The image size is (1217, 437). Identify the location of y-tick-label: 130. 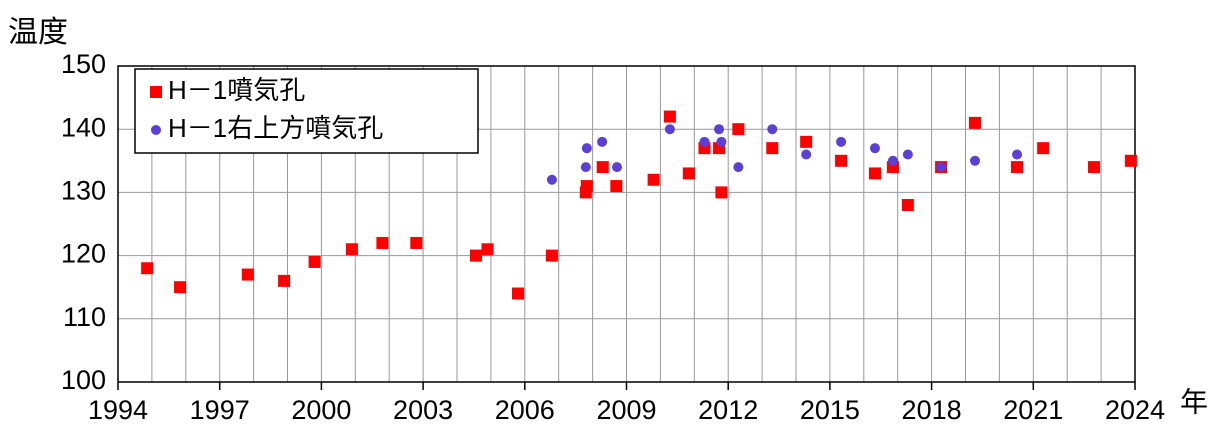
(83, 191).